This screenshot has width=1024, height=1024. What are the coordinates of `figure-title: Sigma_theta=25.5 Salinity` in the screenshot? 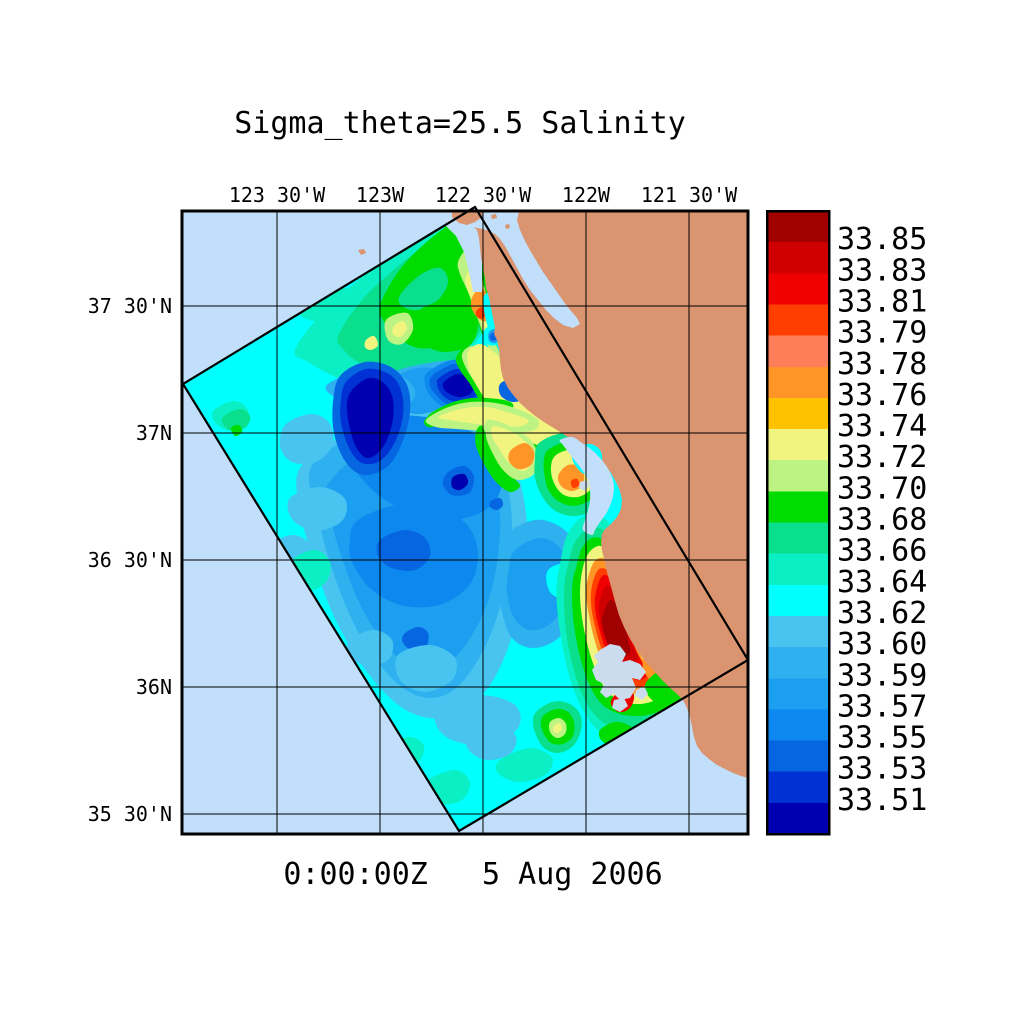 It's located at (460, 123).